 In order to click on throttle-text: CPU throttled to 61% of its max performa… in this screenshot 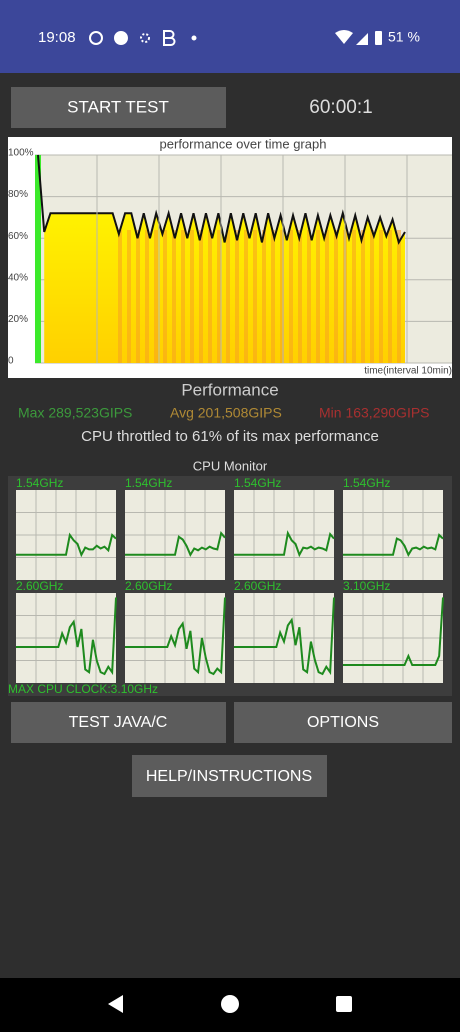, I will do `click(230, 436)`.